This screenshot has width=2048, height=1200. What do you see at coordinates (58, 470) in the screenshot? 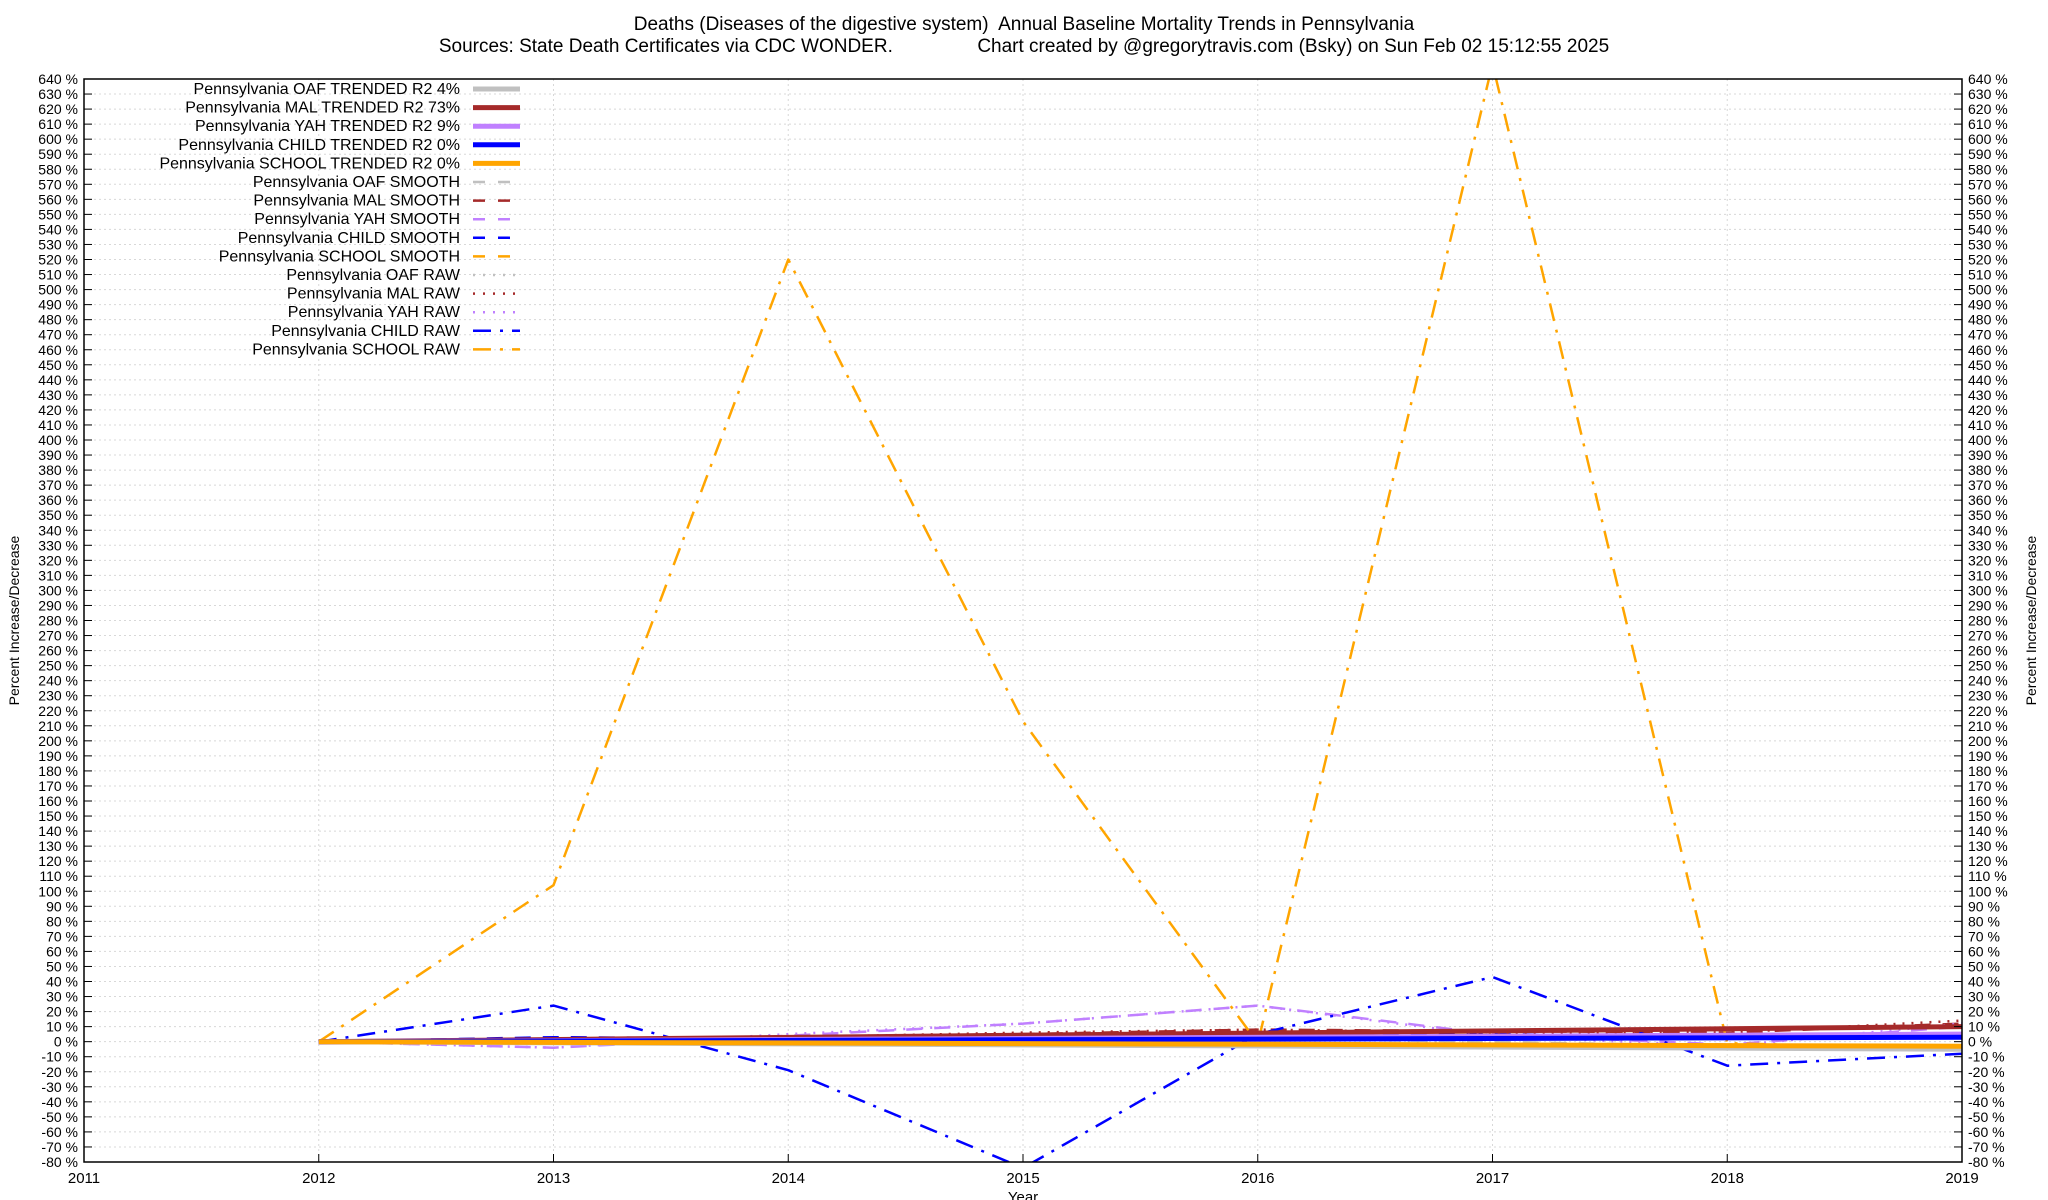
I see `y-tick-label: 380 %` at bounding box center [58, 470].